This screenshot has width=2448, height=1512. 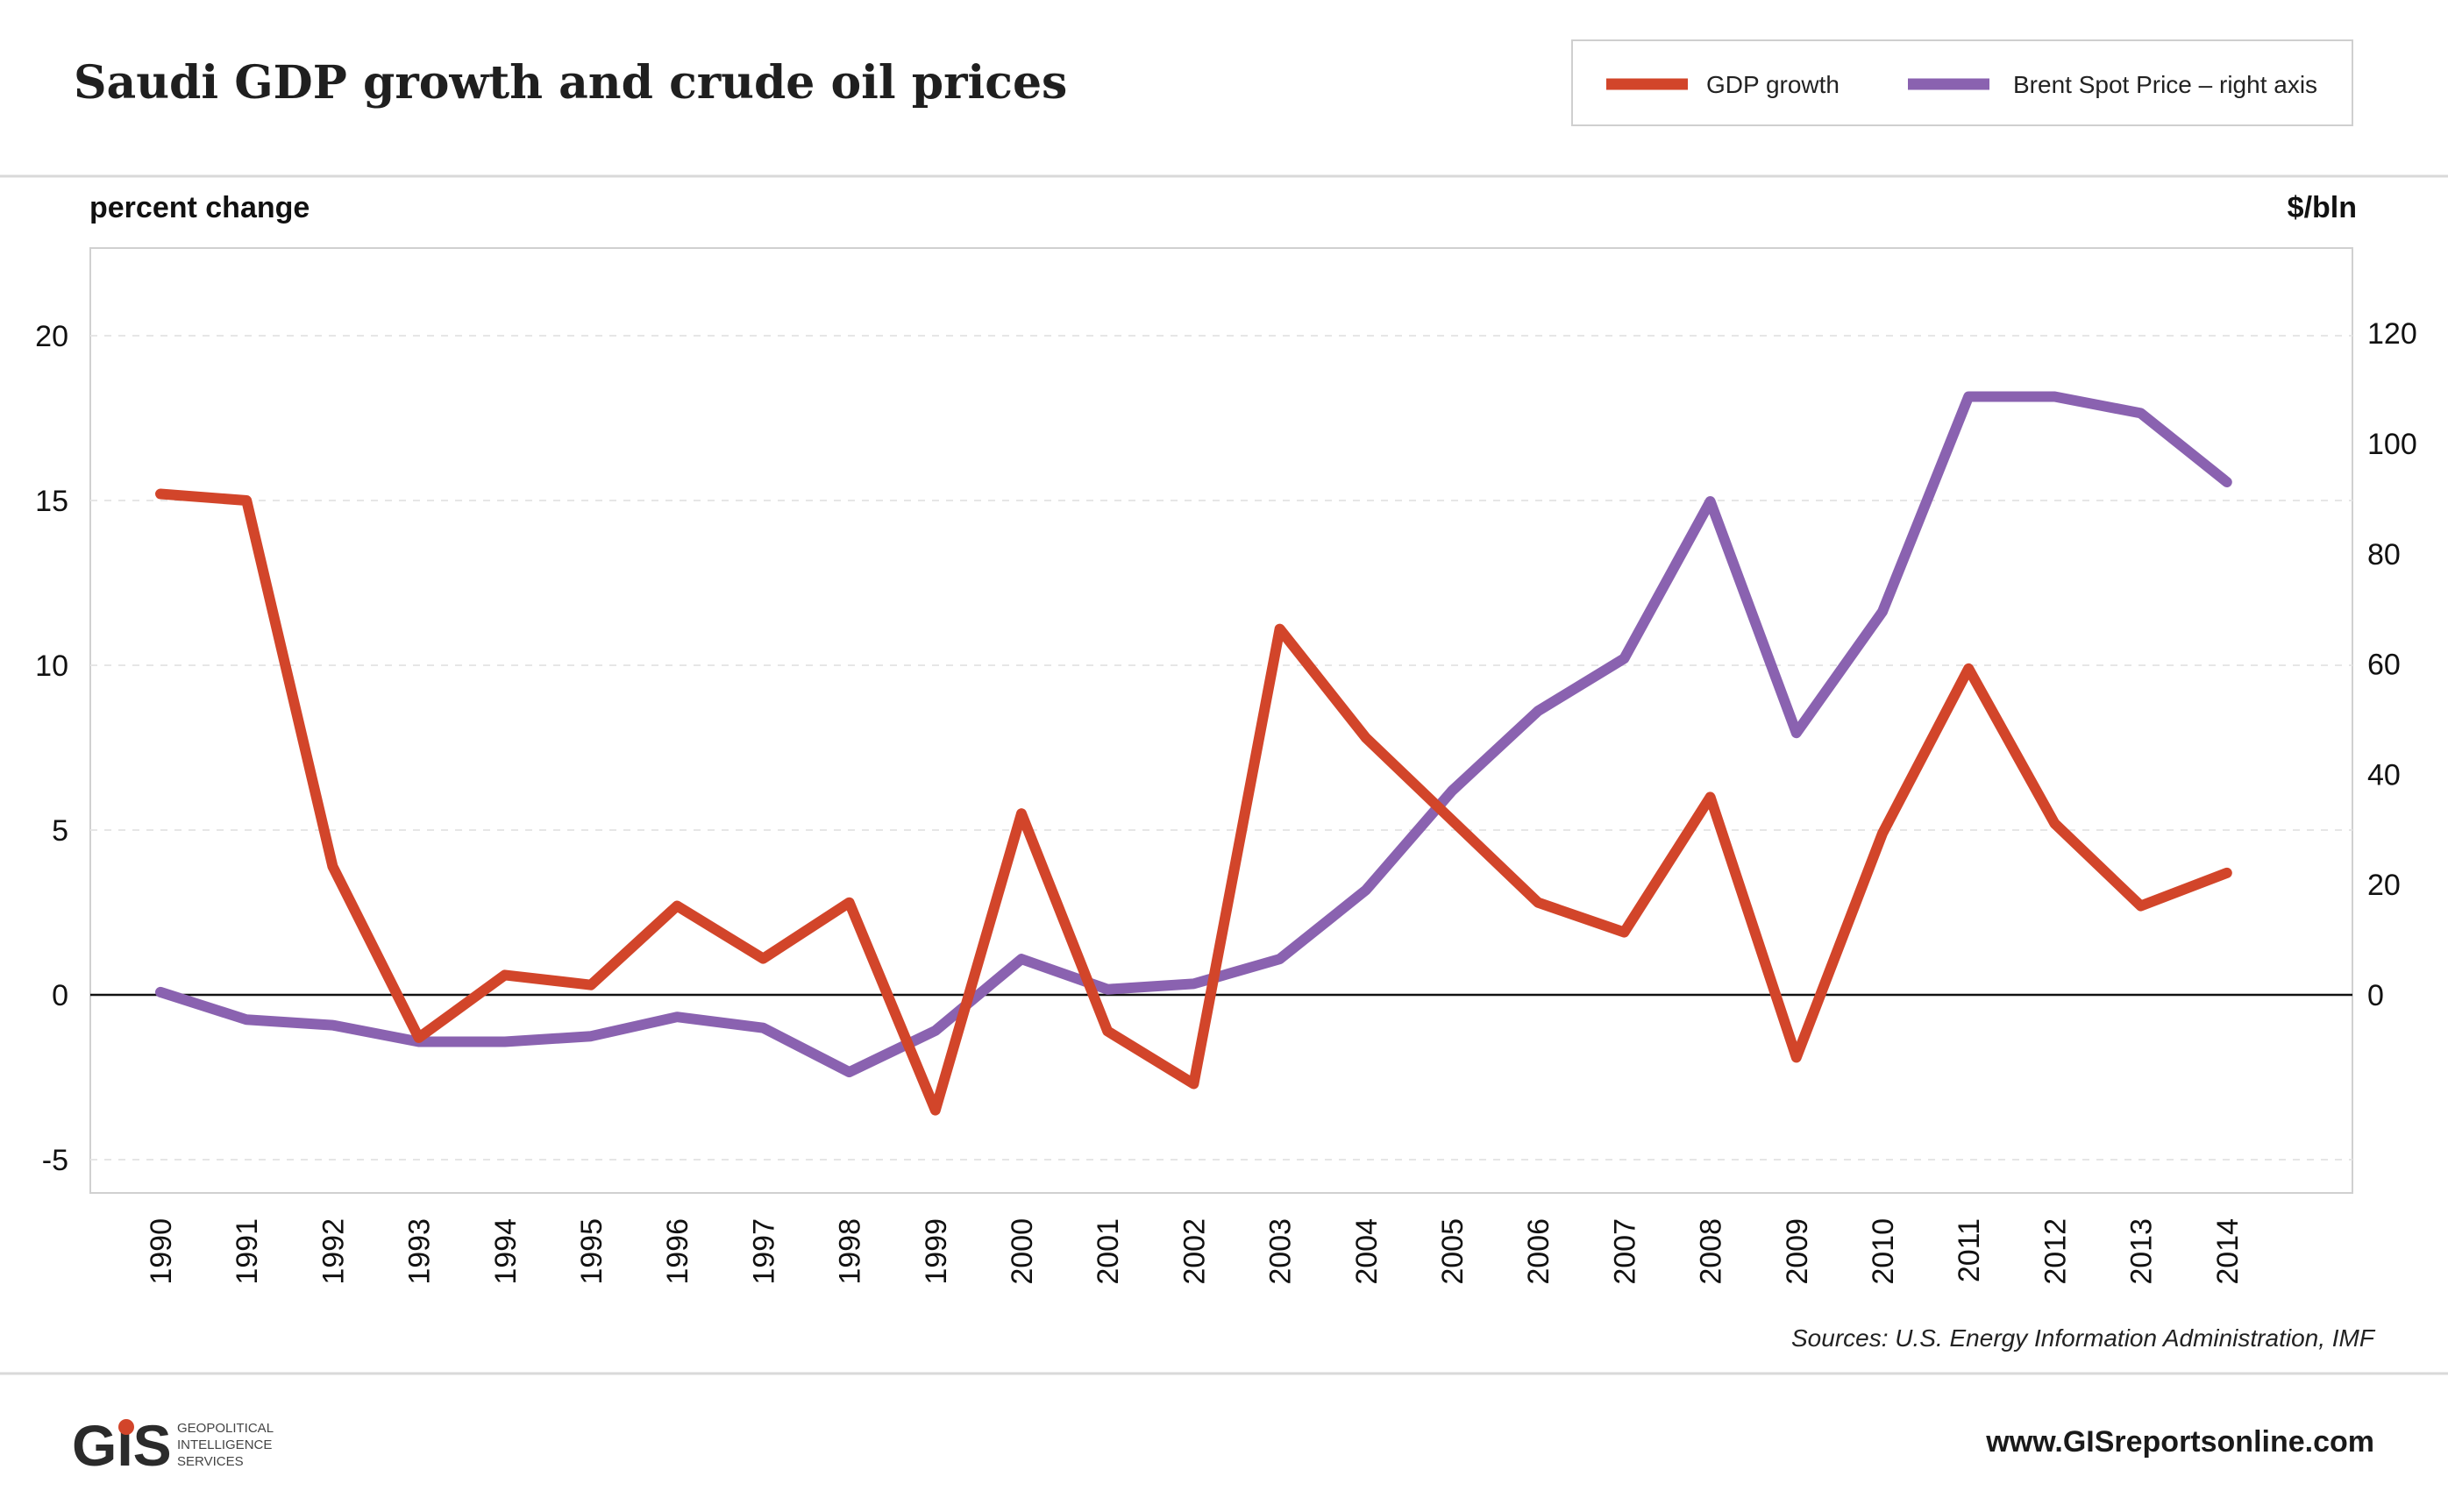 I want to click on left-tick-label: 15, so click(x=51, y=501).